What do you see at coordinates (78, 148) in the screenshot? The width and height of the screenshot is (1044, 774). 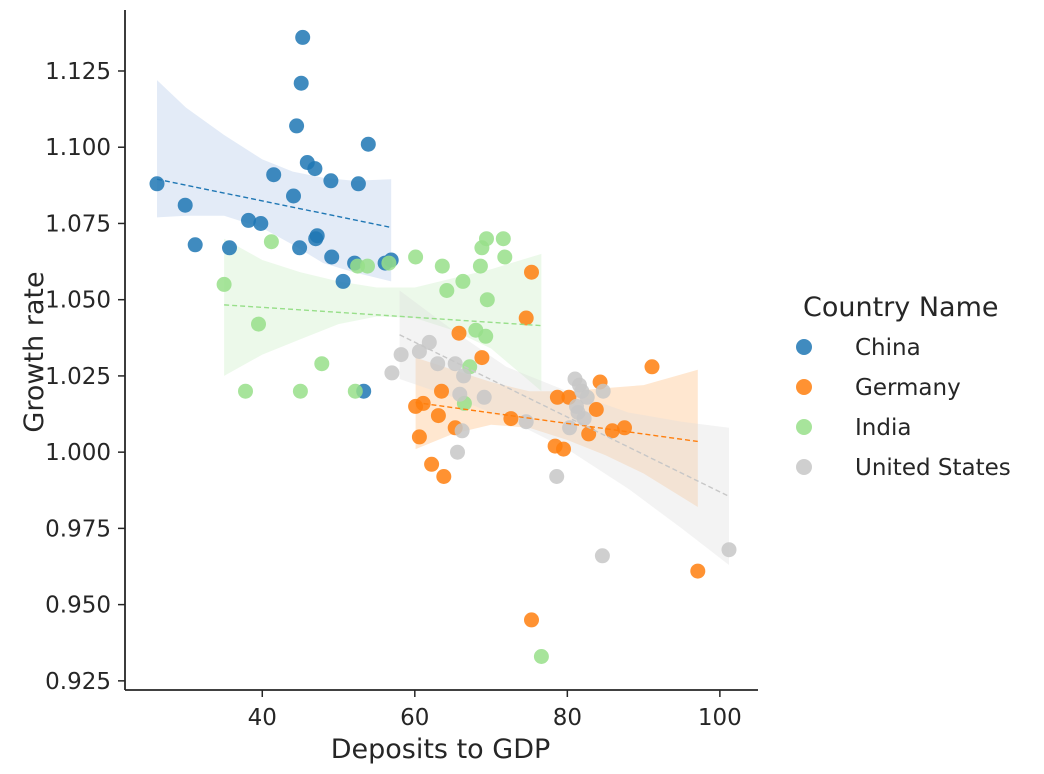 I see `y-tick-label: 1.100` at bounding box center [78, 148].